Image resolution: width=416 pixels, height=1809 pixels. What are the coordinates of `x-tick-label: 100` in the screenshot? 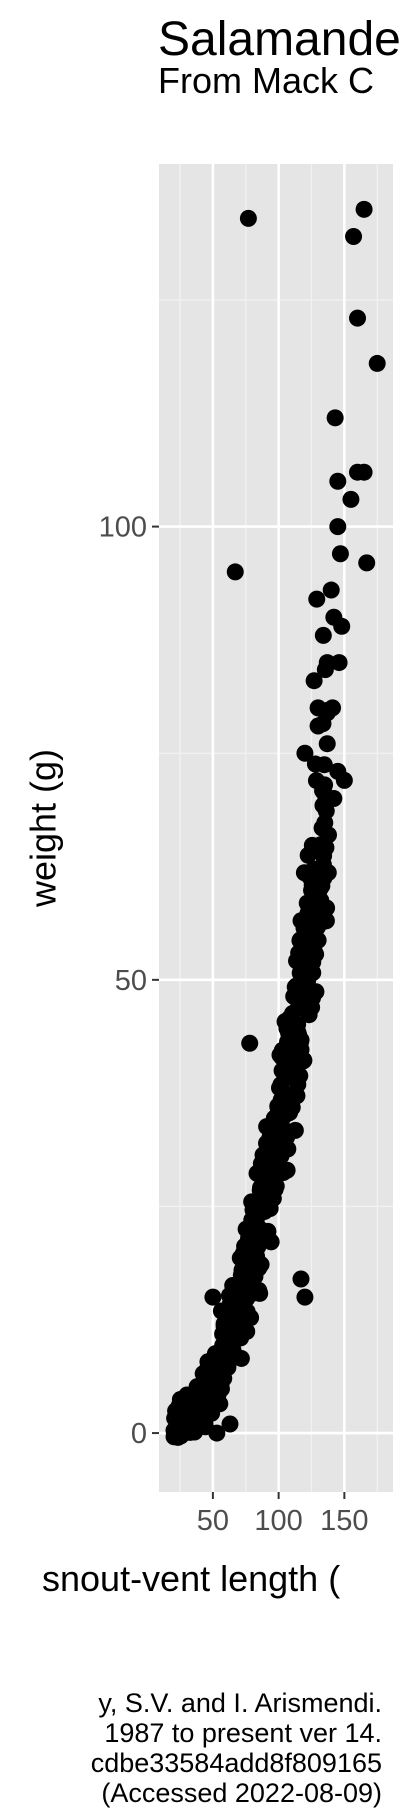 It's located at (278, 1521).